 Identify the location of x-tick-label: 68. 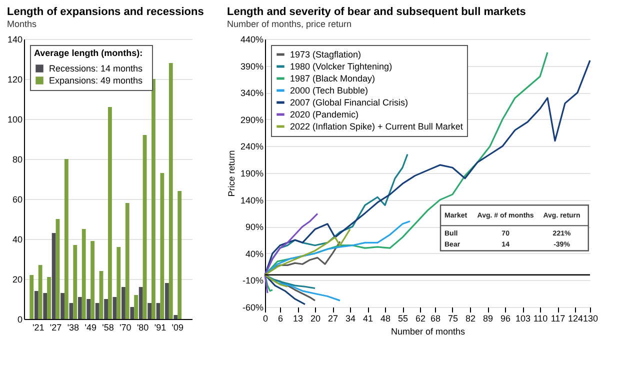
(435, 319).